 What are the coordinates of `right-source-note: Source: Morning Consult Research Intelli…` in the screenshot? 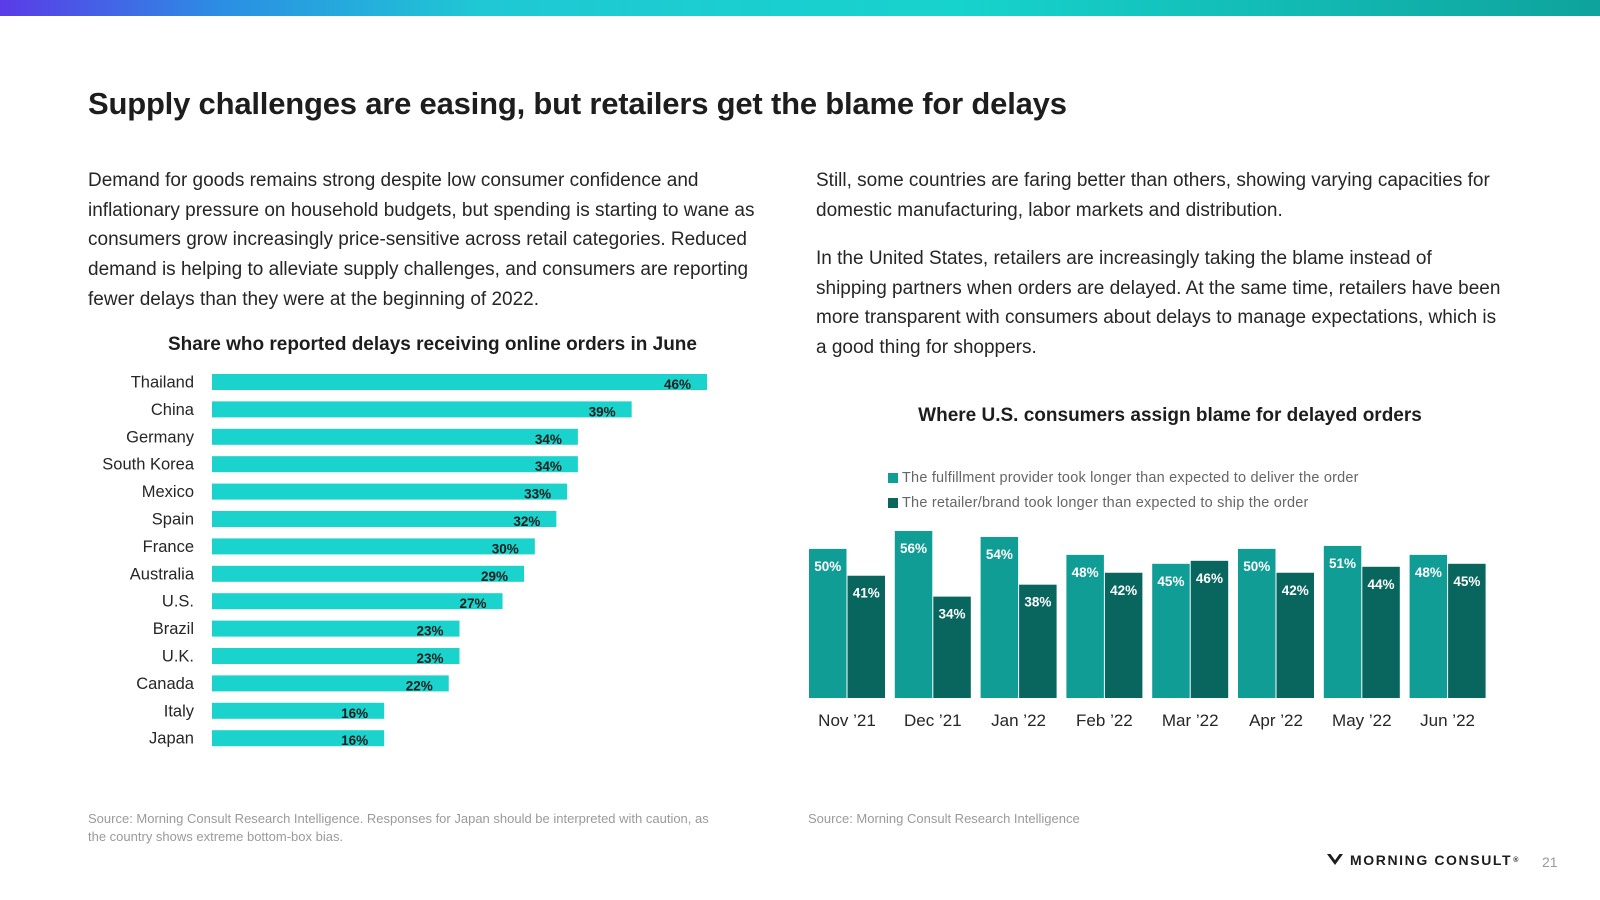 It's located at (944, 818).